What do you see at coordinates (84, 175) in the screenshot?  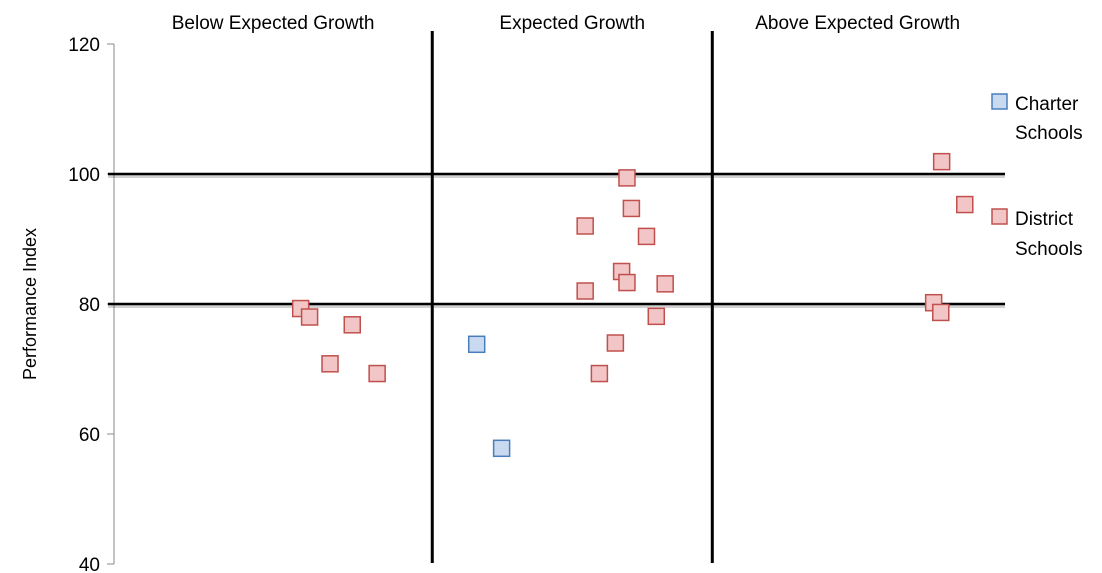 I see `y-tick-label: 100` at bounding box center [84, 175].